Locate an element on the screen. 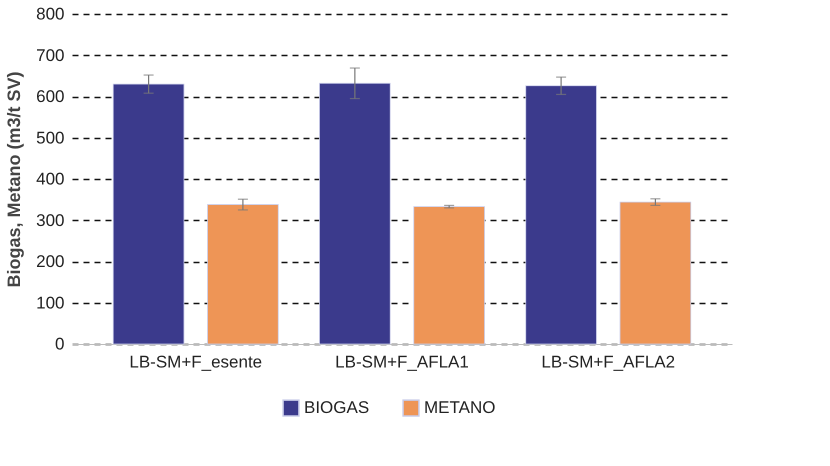  legend-label: METANO is located at coordinates (460, 408).